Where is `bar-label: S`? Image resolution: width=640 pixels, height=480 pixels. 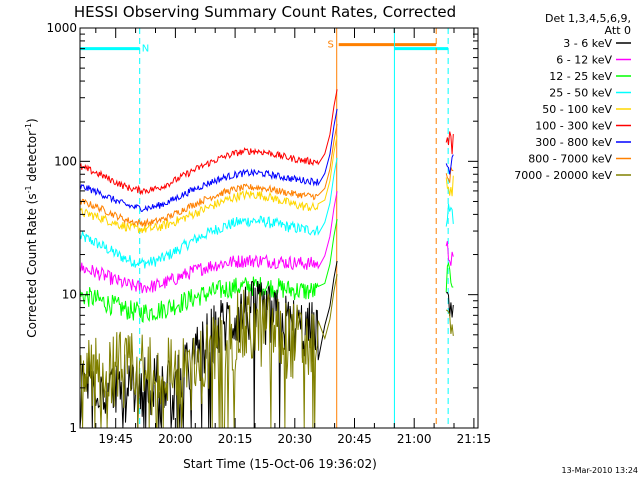
bar-label: S is located at coordinates (331, 45).